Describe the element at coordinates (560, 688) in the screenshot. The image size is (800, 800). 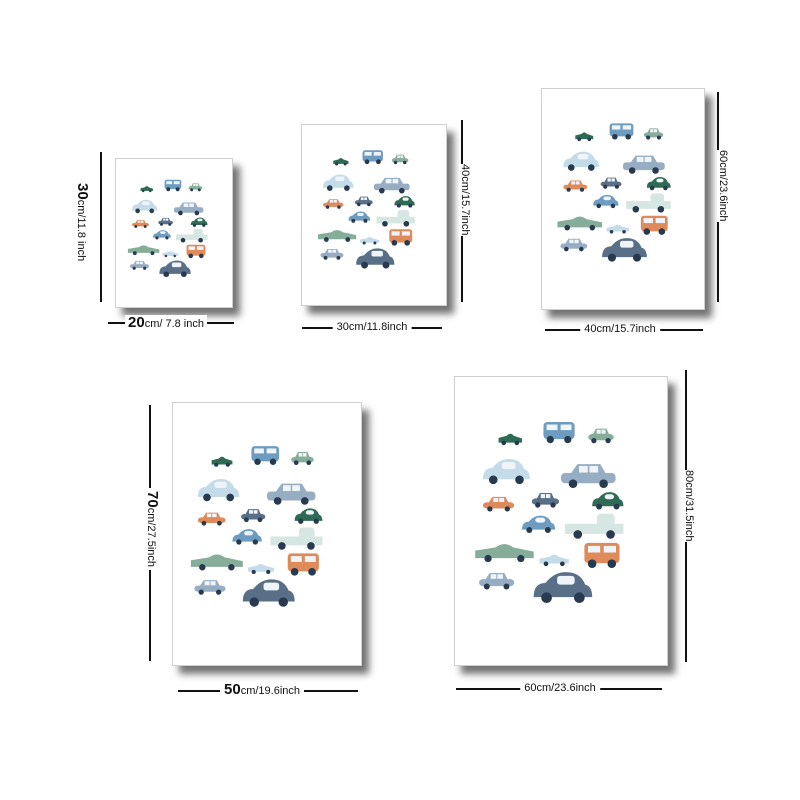
I see `width-dimension-label: 60cm/23.6inch` at that location.